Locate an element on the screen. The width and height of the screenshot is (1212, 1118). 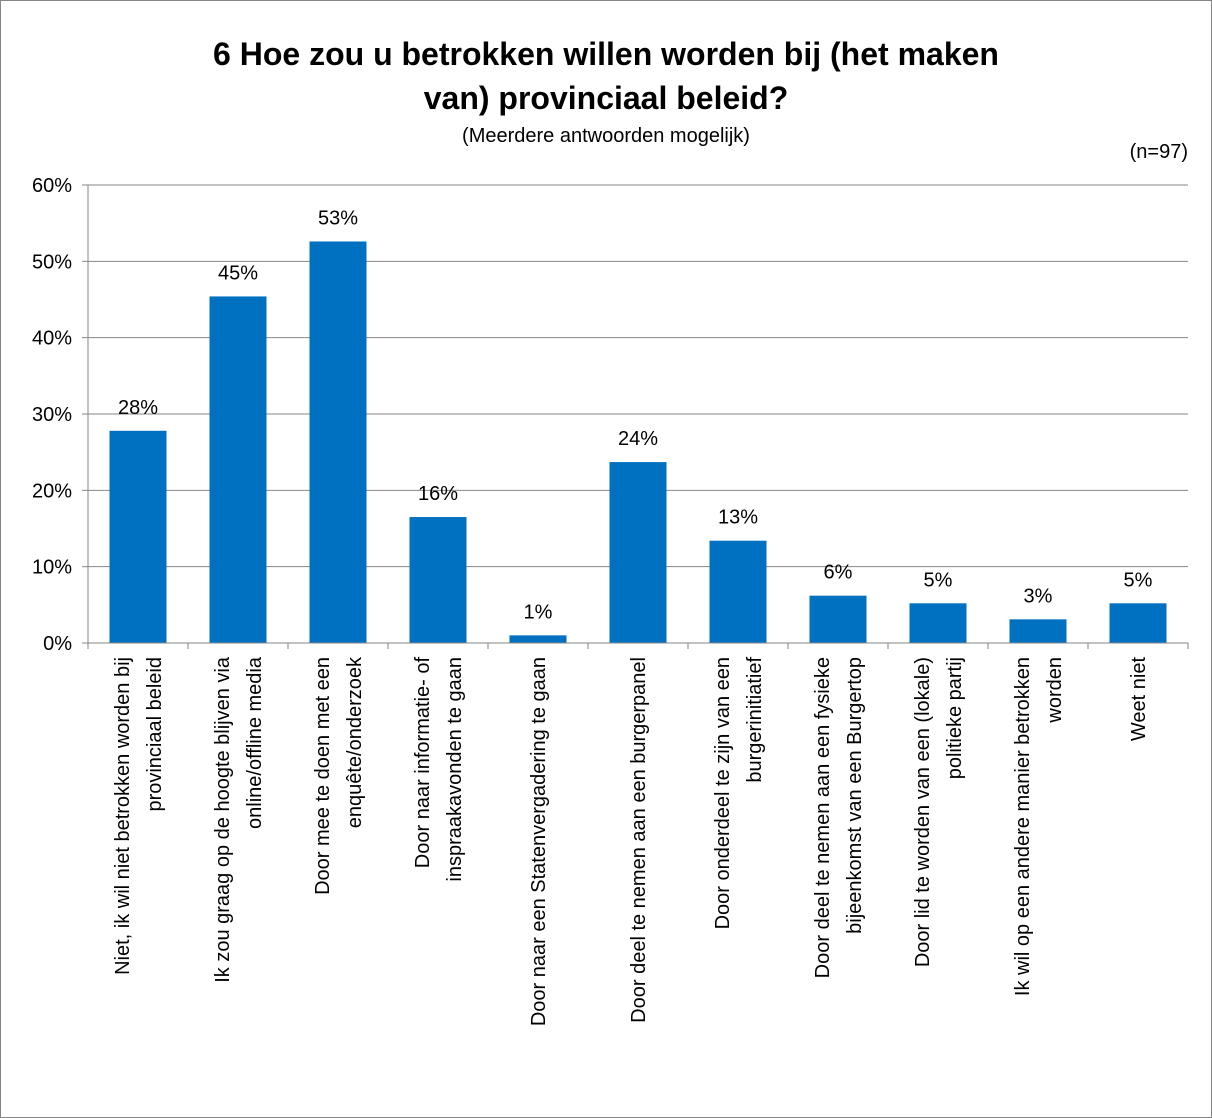
x-tick-label-line: Niet, ik wil niet betrokken worden bij is located at coordinates (123, 816).